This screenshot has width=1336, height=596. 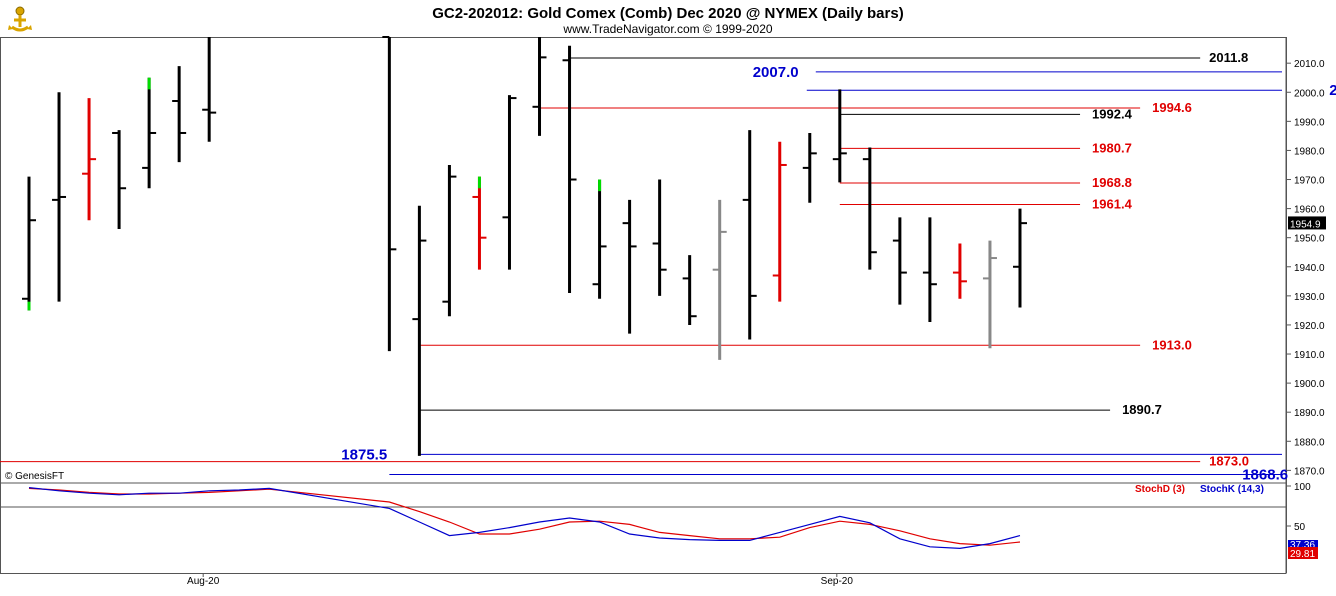 What do you see at coordinates (1309, 210) in the screenshot?
I see `price-tick-label: 1960.0` at bounding box center [1309, 210].